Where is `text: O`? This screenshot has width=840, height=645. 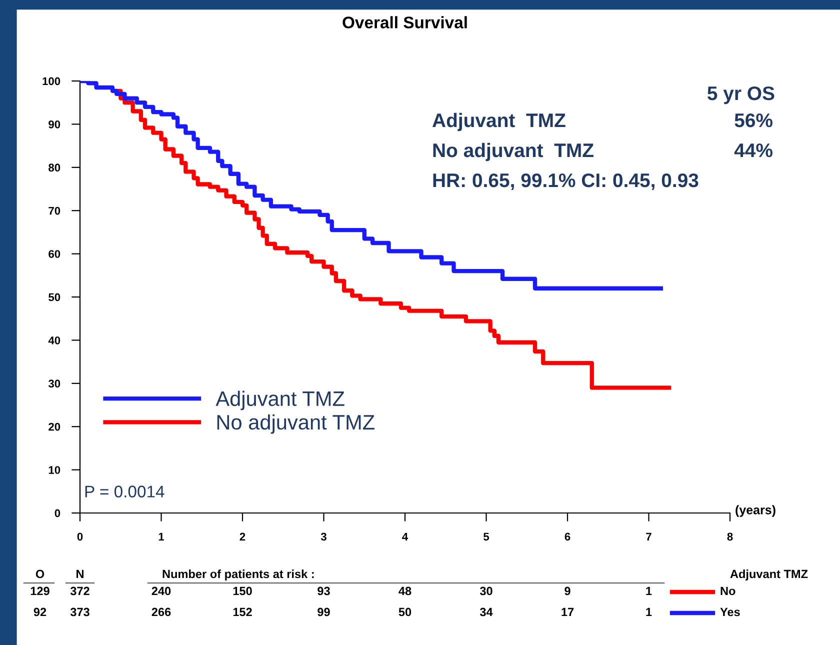 text: O is located at coordinates (40, 574).